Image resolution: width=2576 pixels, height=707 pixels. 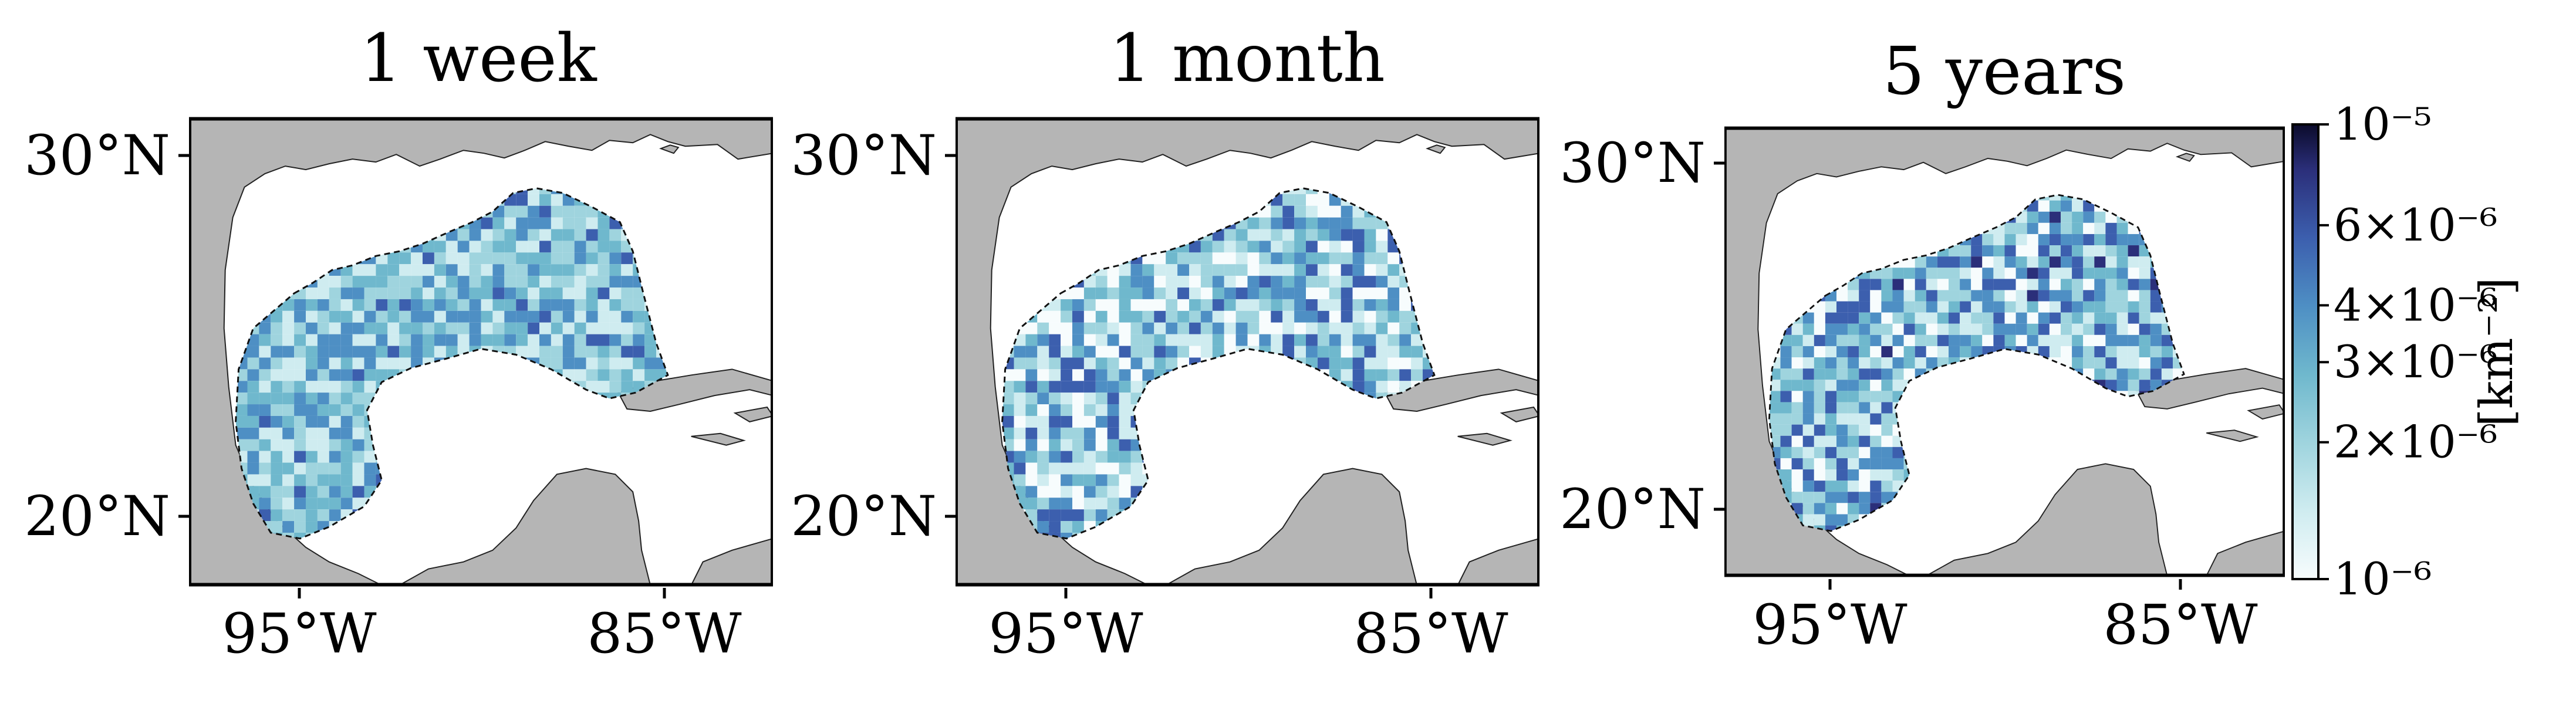 I want to click on colorbar: 10⁻⁵6×10⁻⁶4×10⁻⁶3×10⁻⁶2×10⁻⁶10⁻⁶ [km⁻²], so click(x=2407, y=351).